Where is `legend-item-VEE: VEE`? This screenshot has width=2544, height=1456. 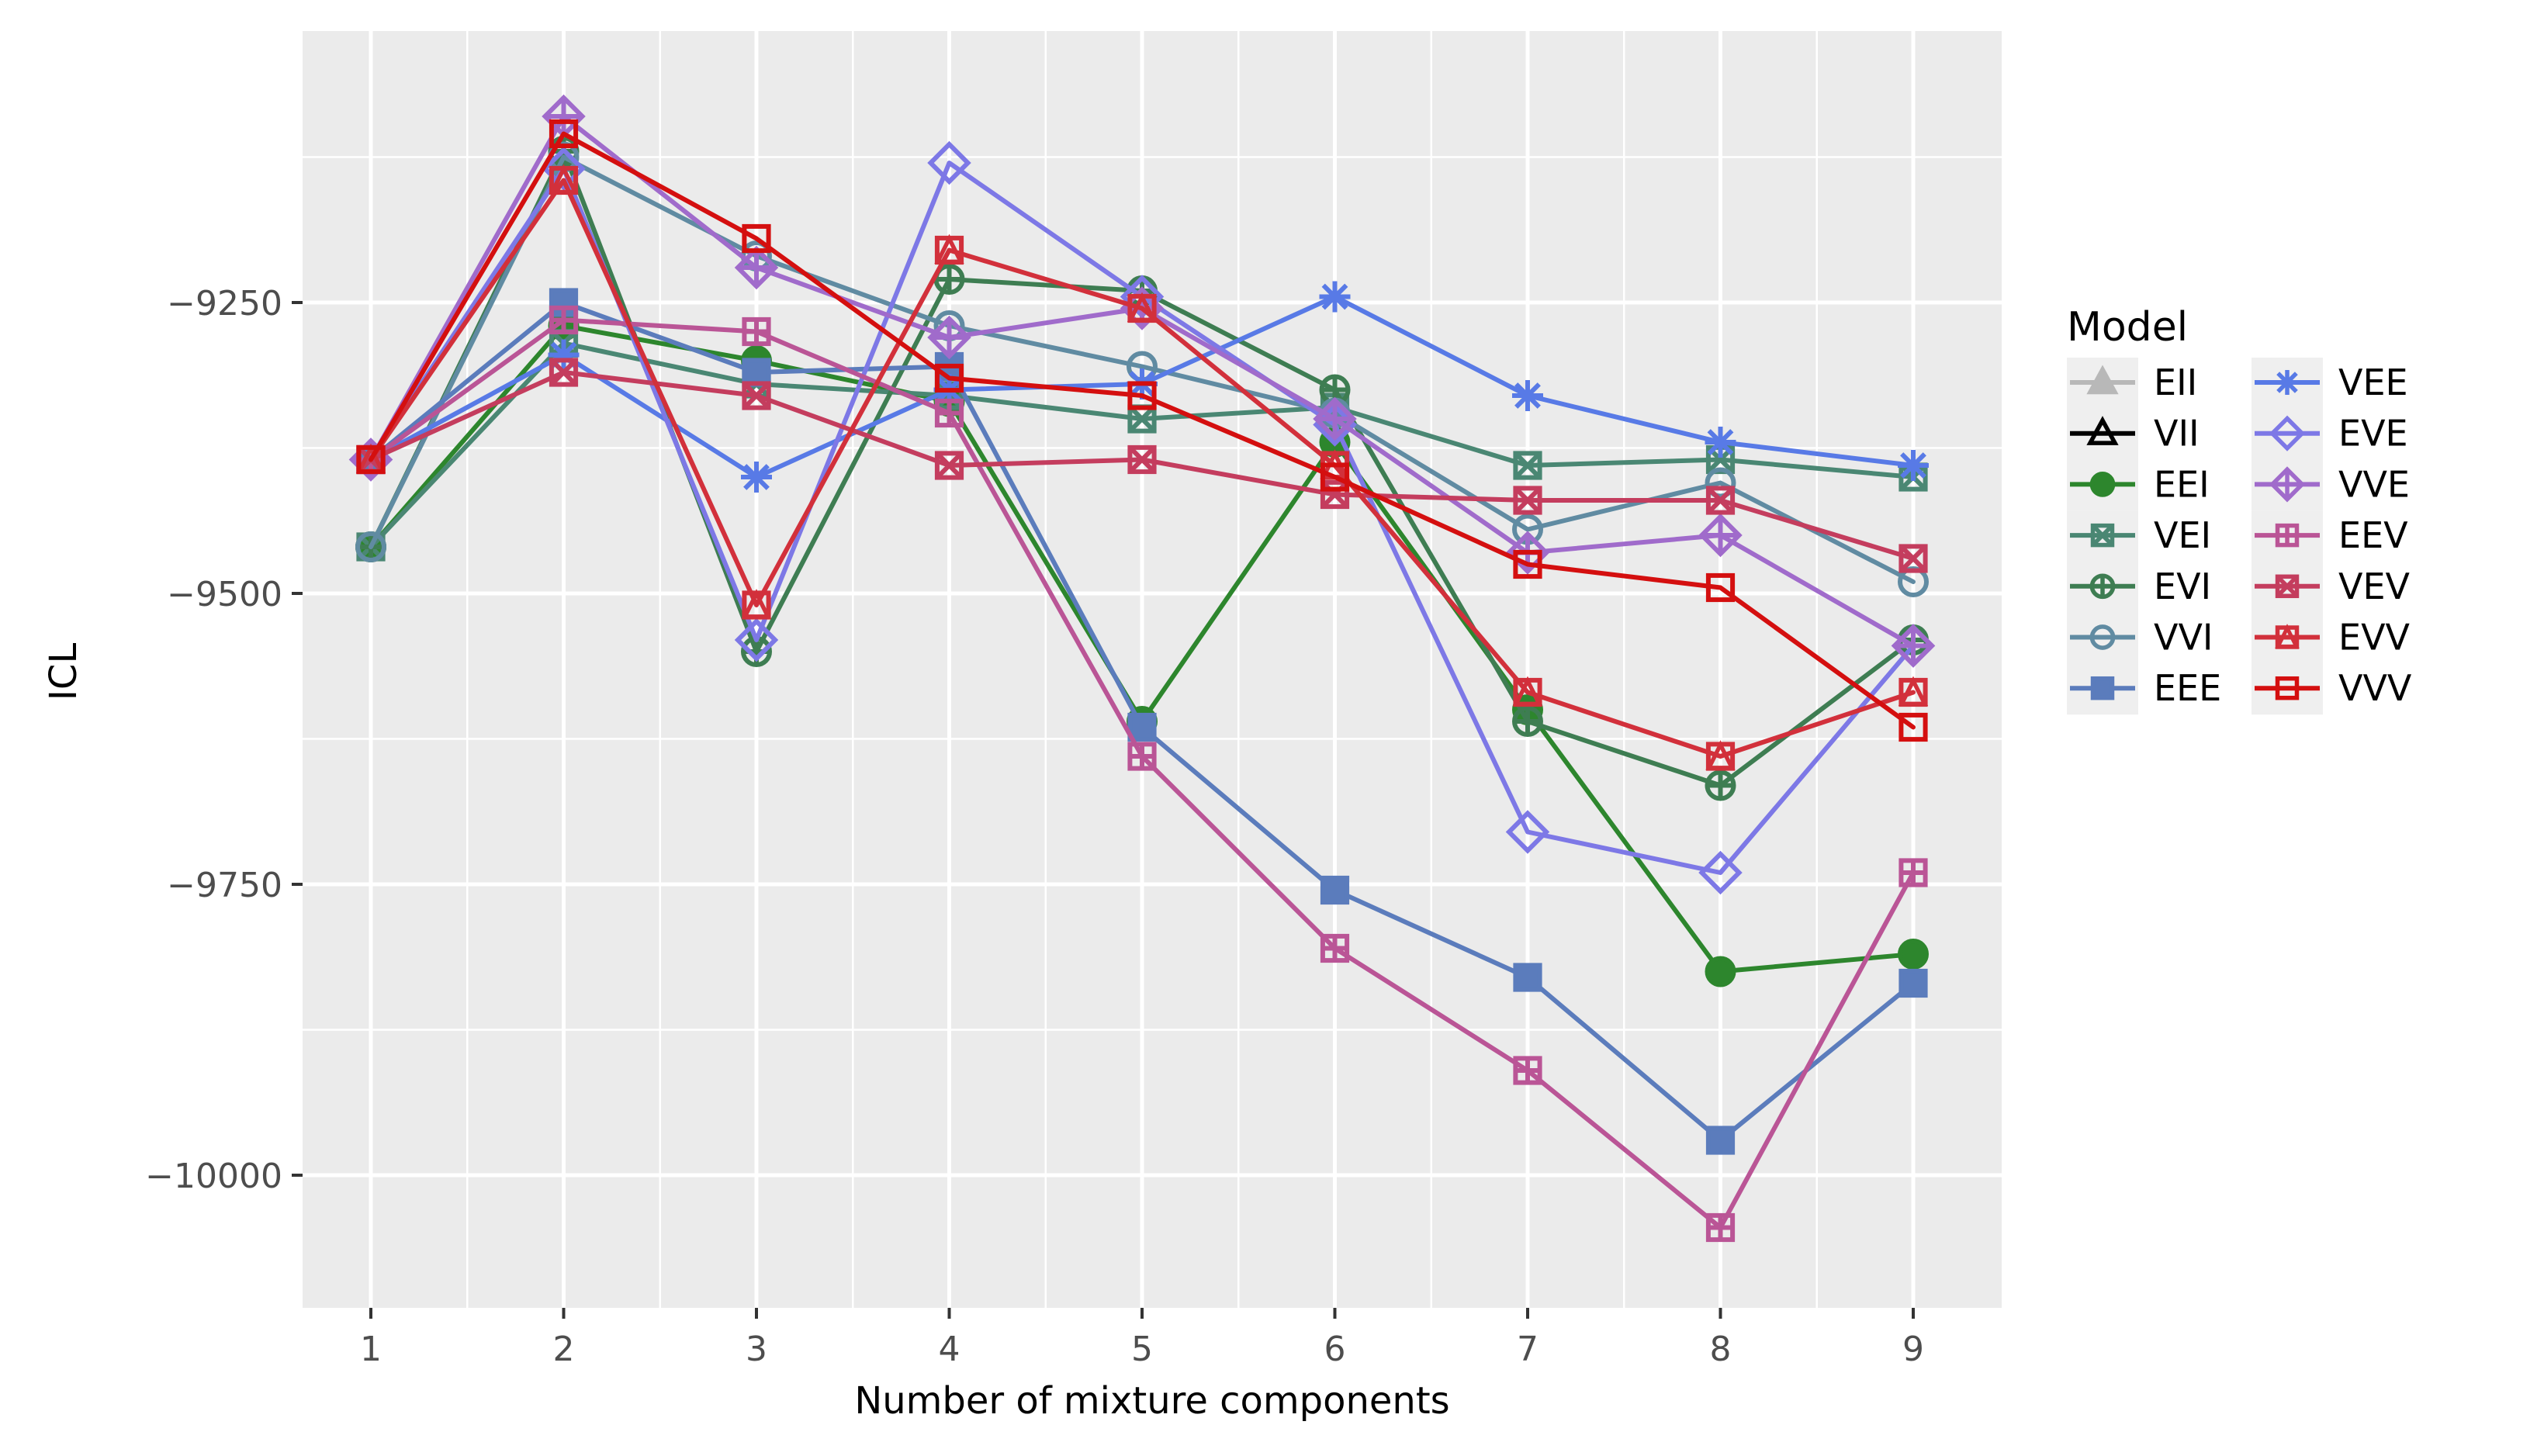
legend-item-VEE: VEE is located at coordinates (2330, 383).